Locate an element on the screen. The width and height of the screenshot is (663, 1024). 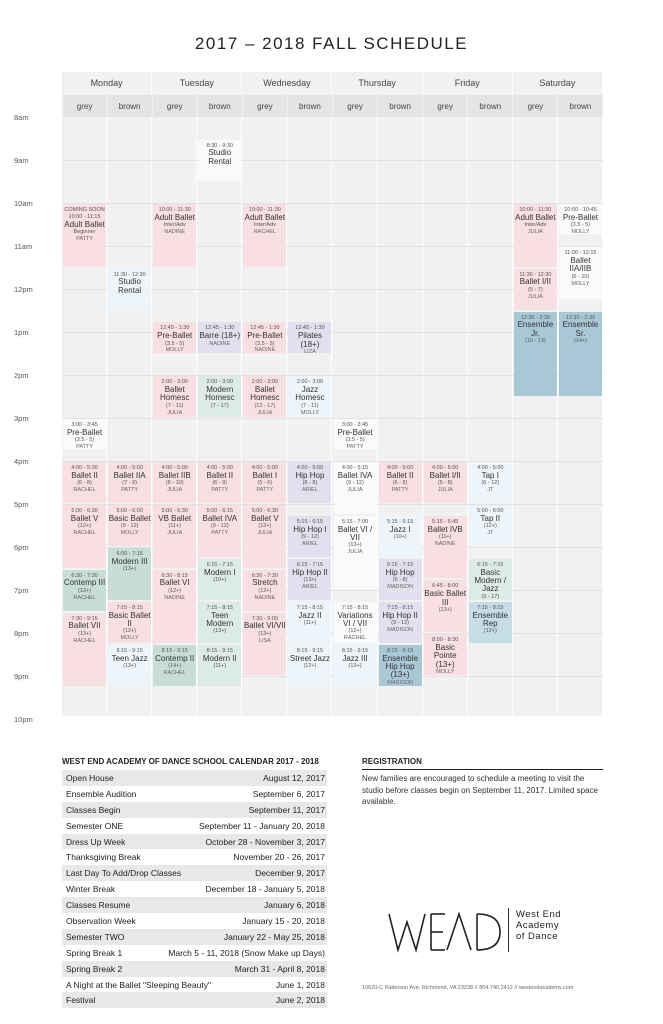
calendar-event: Last Day To Add/Drop Classes is located at coordinates (124, 873).